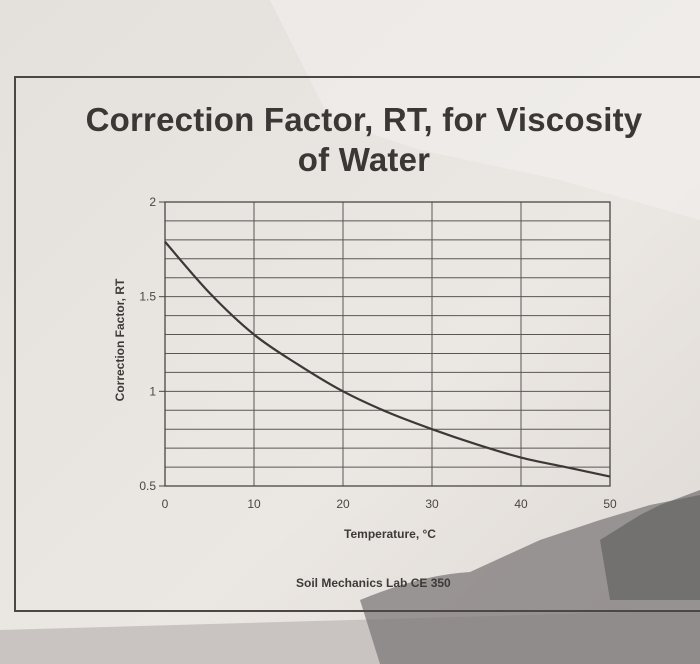 The width and height of the screenshot is (700, 664). I want to click on y-axis-label-text: Correction Factor, RT, so click(120, 339).